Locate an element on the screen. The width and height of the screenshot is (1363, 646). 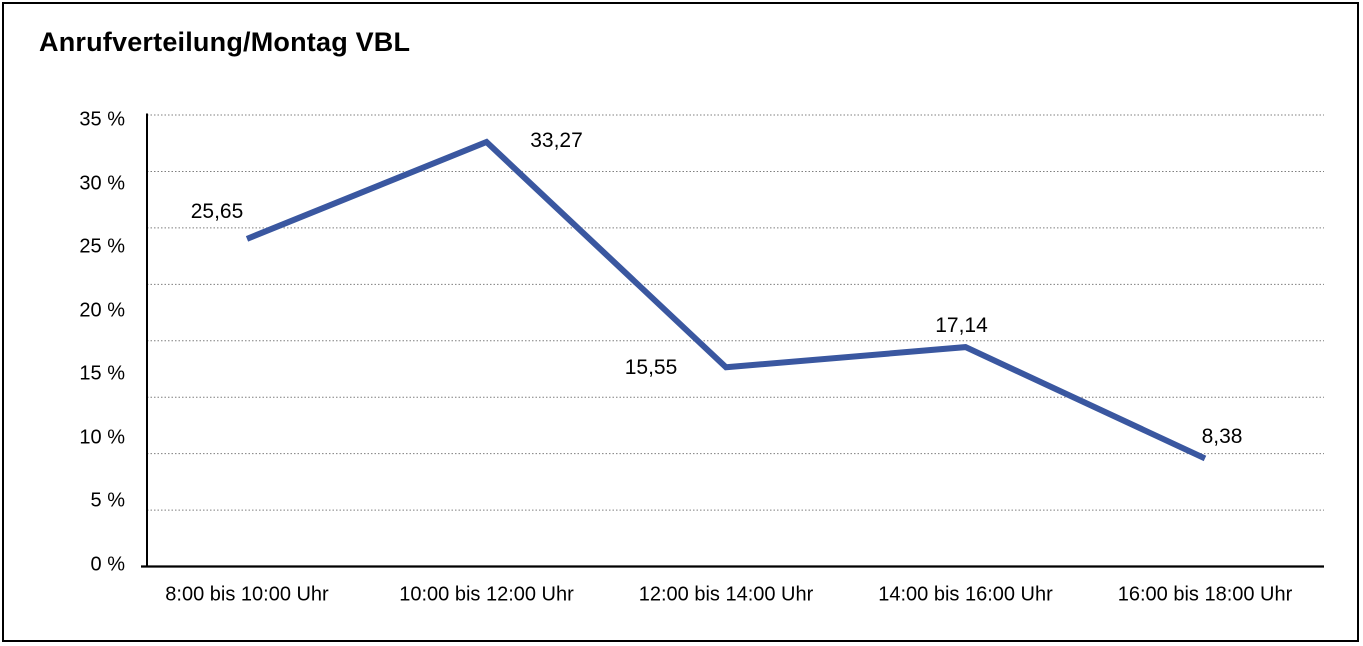
y-tick-label: 35 % is located at coordinates (102, 119).